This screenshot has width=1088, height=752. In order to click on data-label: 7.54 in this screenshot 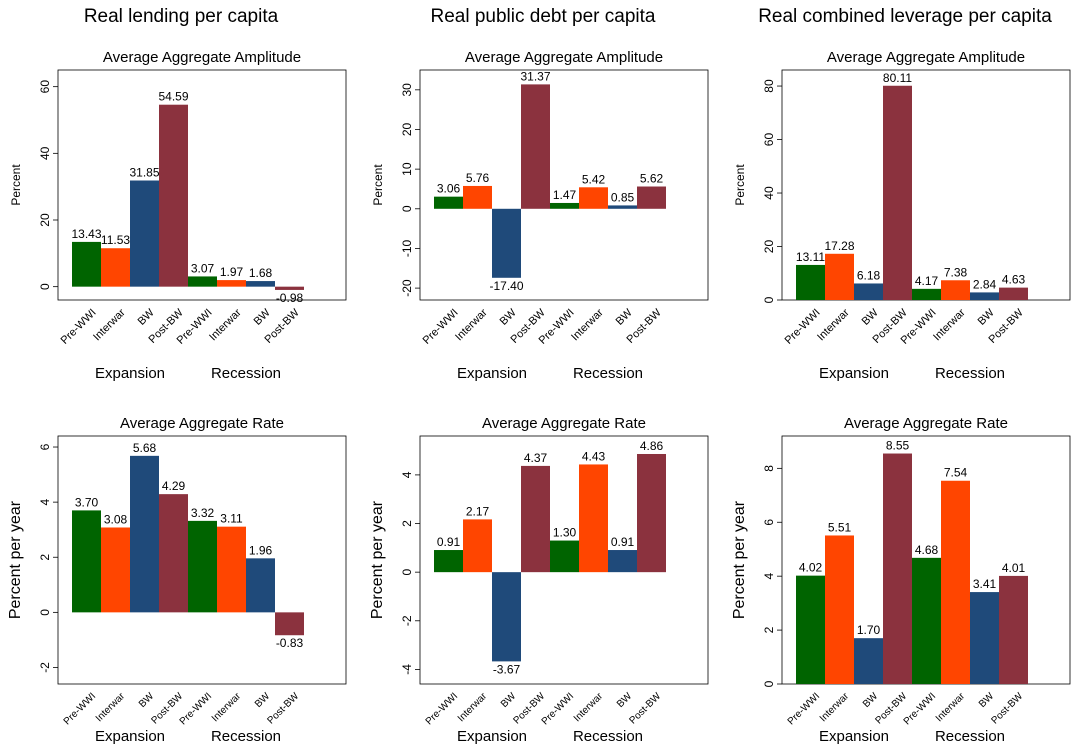, I will do `click(956, 473)`.